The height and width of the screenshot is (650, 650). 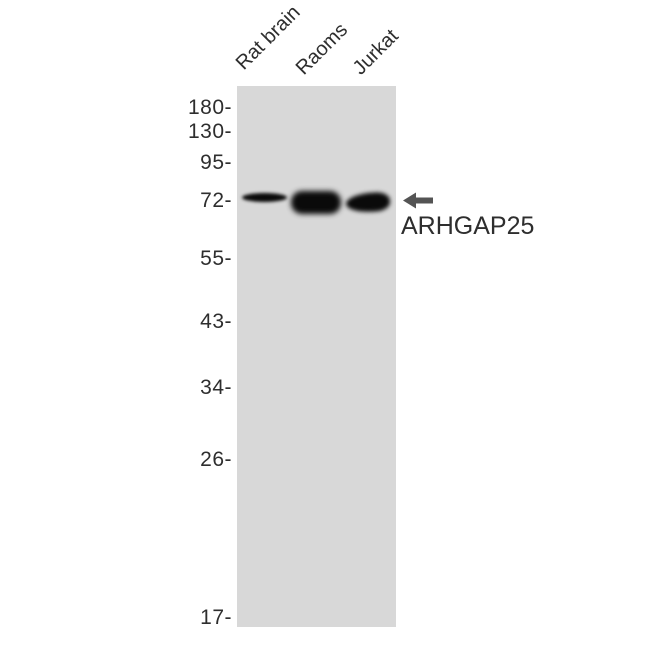 What do you see at coordinates (216, 162) in the screenshot?
I see `mw-marker-95: 95-` at bounding box center [216, 162].